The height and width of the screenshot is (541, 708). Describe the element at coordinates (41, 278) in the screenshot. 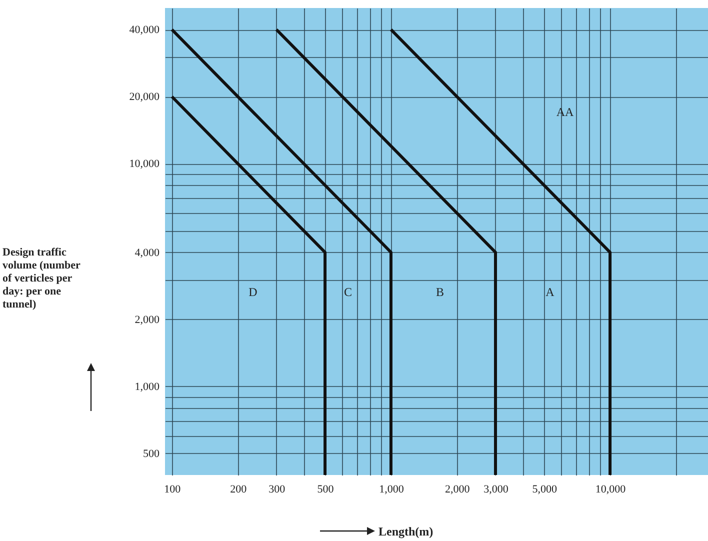

I see `y-axis-title: Design traffic volume (number of verticles per day: per one tunnel)` at that location.